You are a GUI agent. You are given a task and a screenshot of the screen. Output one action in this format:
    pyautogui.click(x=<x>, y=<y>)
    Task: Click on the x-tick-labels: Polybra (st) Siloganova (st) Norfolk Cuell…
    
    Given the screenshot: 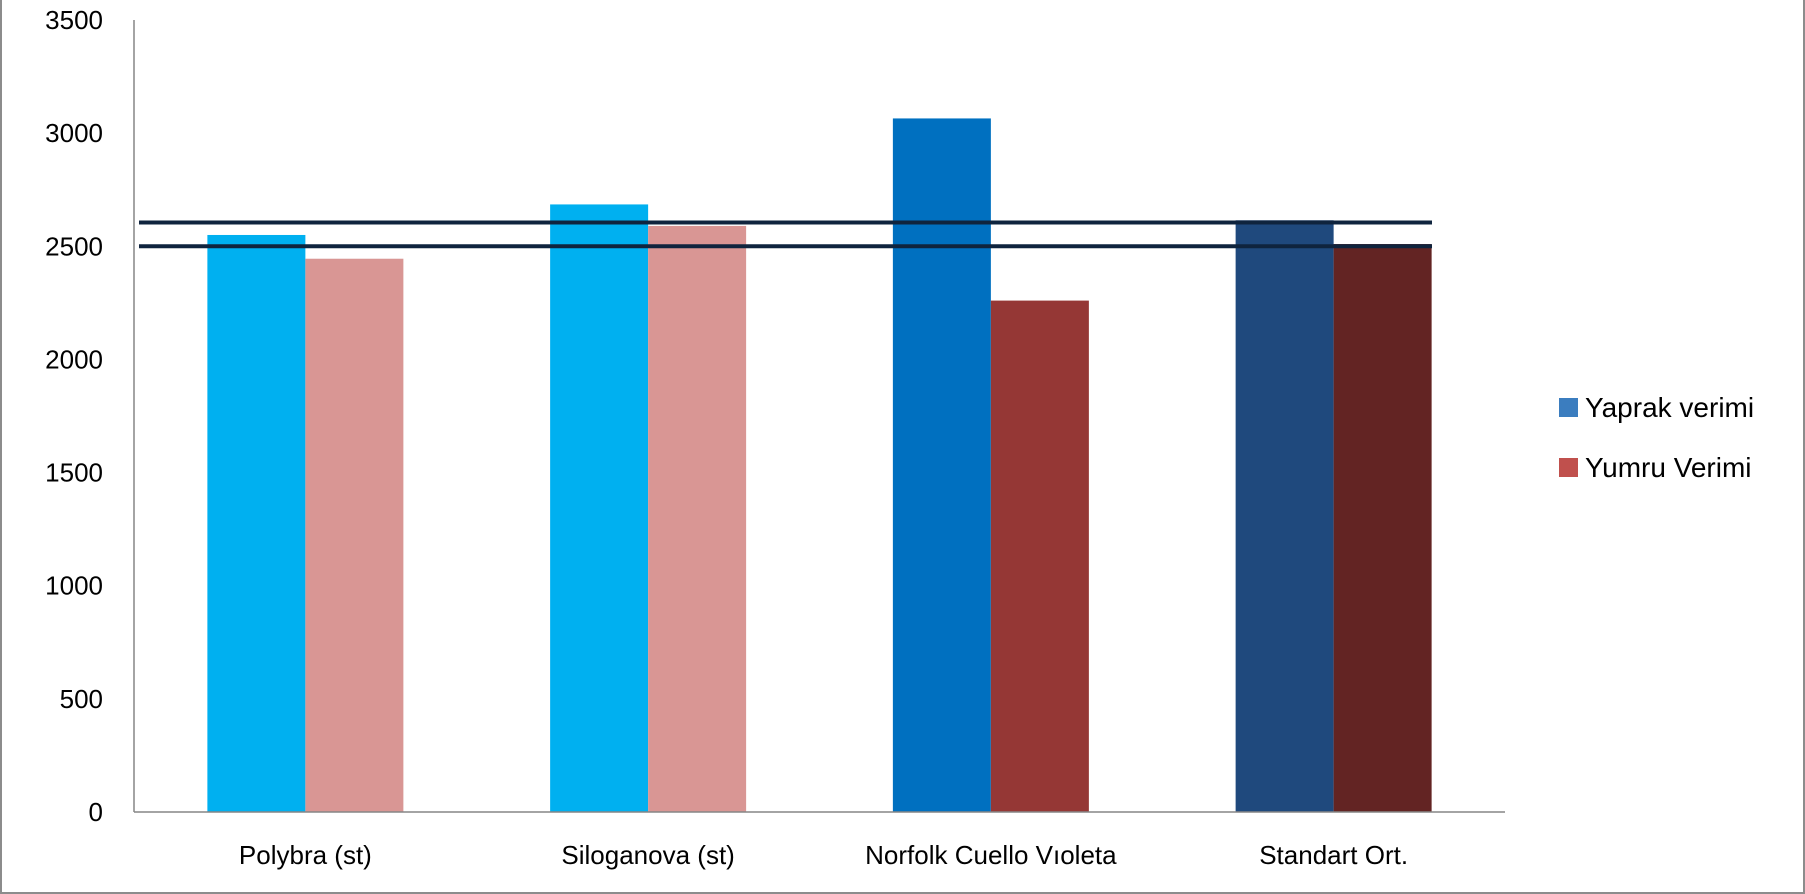 What is the action you would take?
    pyautogui.click(x=823, y=855)
    